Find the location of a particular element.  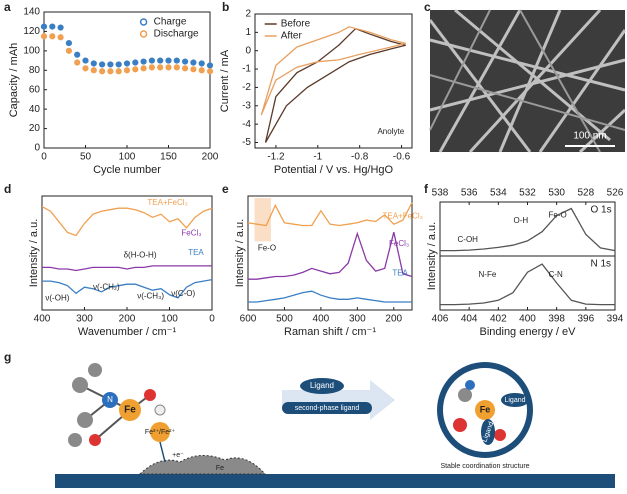

y-tick-label: 40 is located at coordinates (35, 109).